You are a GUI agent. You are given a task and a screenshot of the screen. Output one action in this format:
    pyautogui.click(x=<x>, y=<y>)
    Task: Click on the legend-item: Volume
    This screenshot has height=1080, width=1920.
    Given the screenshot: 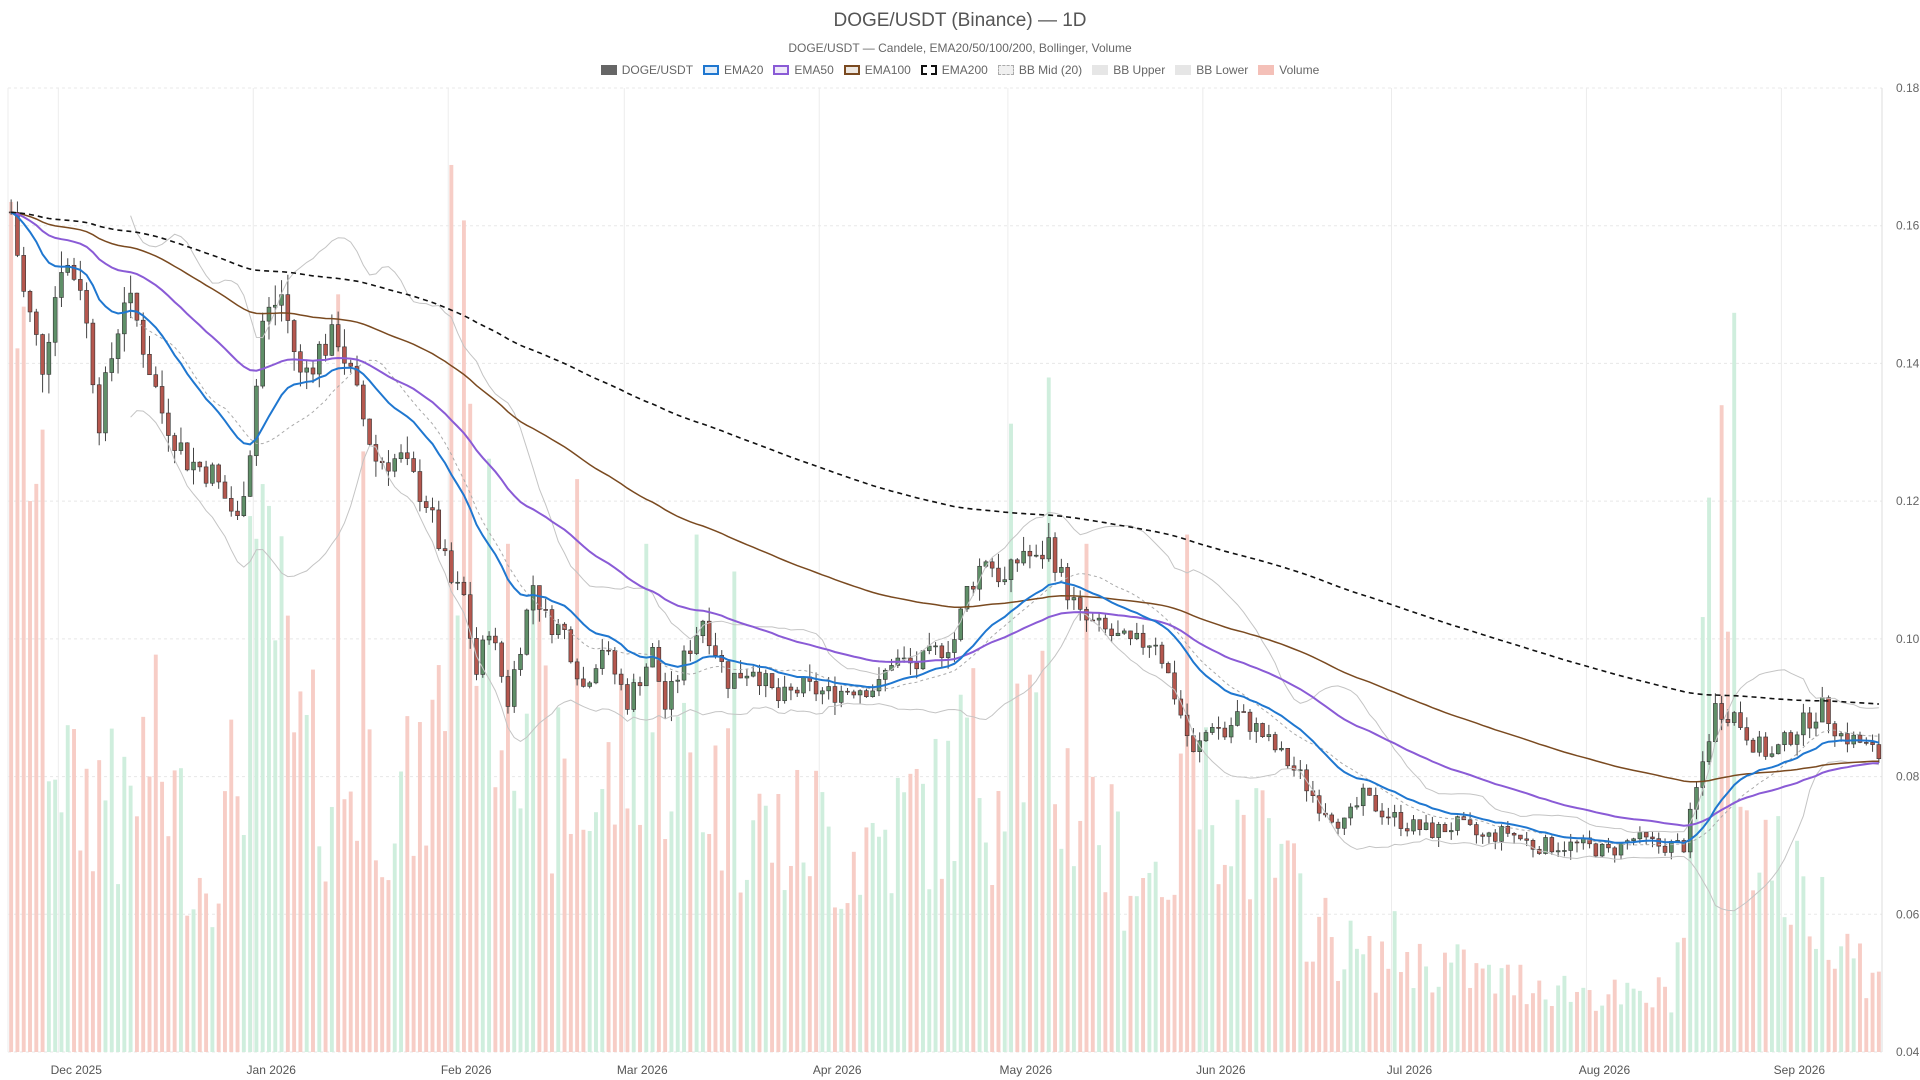 What is the action you would take?
    pyautogui.click(x=1288, y=70)
    